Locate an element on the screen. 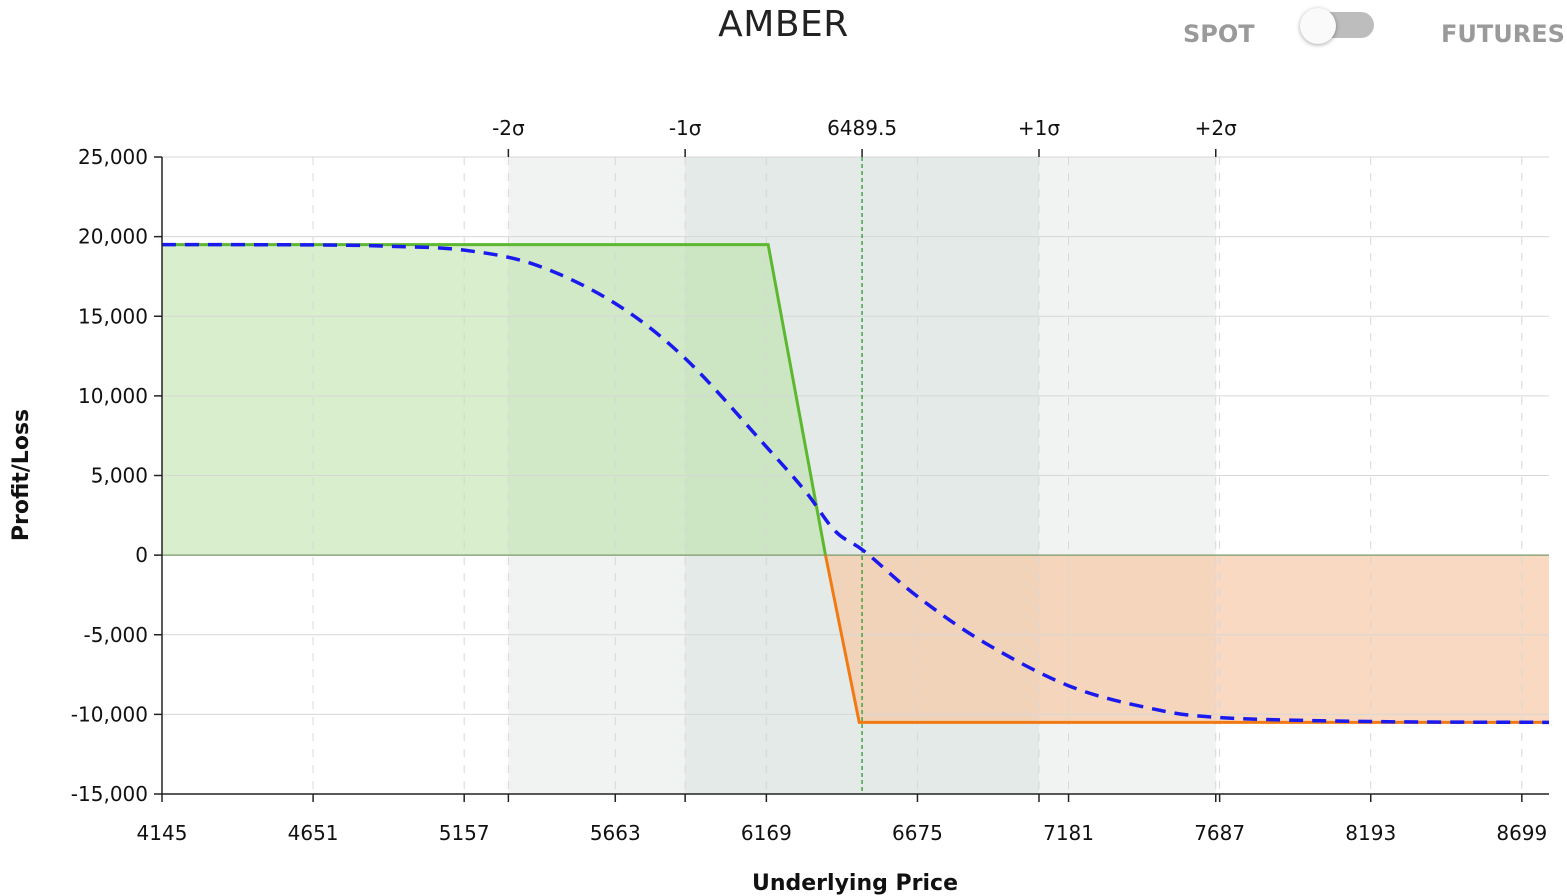 This screenshot has height=896, width=1567. y-tick-label-7: -10,000 is located at coordinates (109, 714).